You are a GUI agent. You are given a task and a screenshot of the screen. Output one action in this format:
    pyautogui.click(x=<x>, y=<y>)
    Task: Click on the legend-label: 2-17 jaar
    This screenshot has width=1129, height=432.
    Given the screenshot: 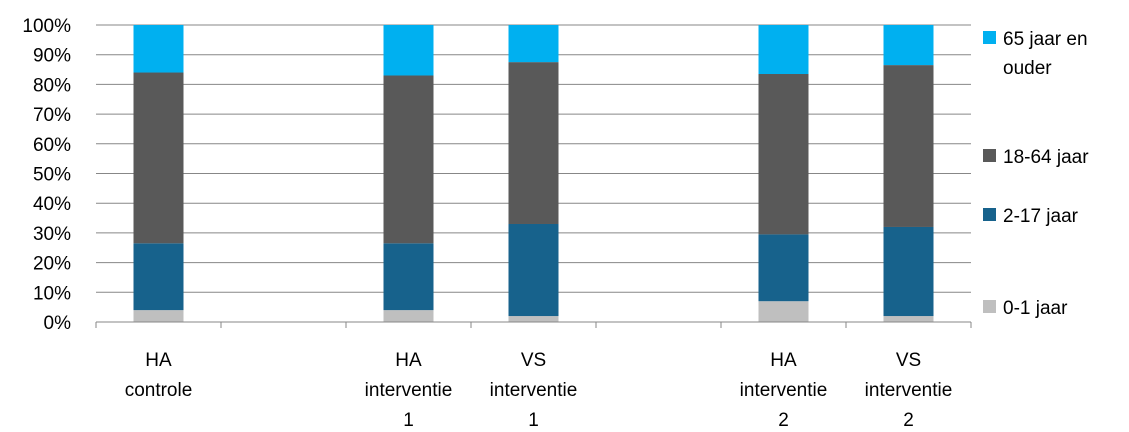 What is the action you would take?
    pyautogui.click(x=1041, y=216)
    